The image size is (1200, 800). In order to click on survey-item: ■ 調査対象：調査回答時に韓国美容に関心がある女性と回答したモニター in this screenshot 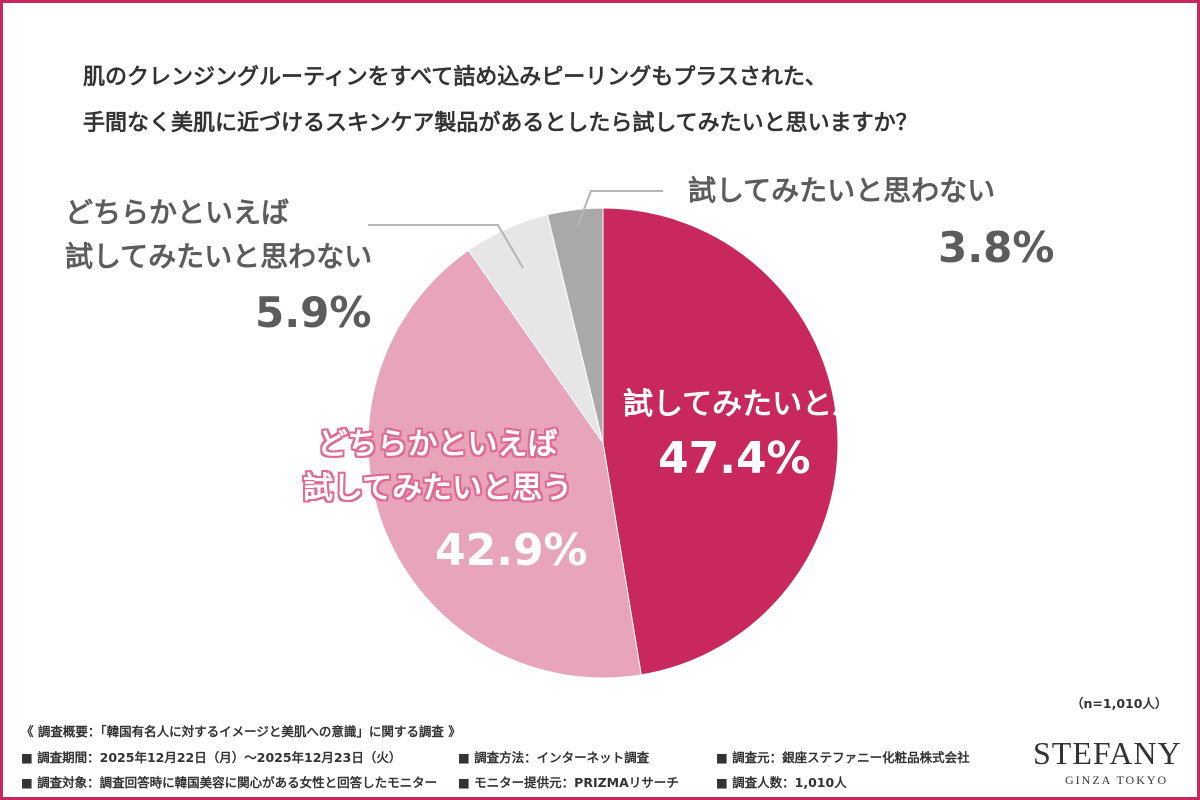, I will do `click(229, 782)`.